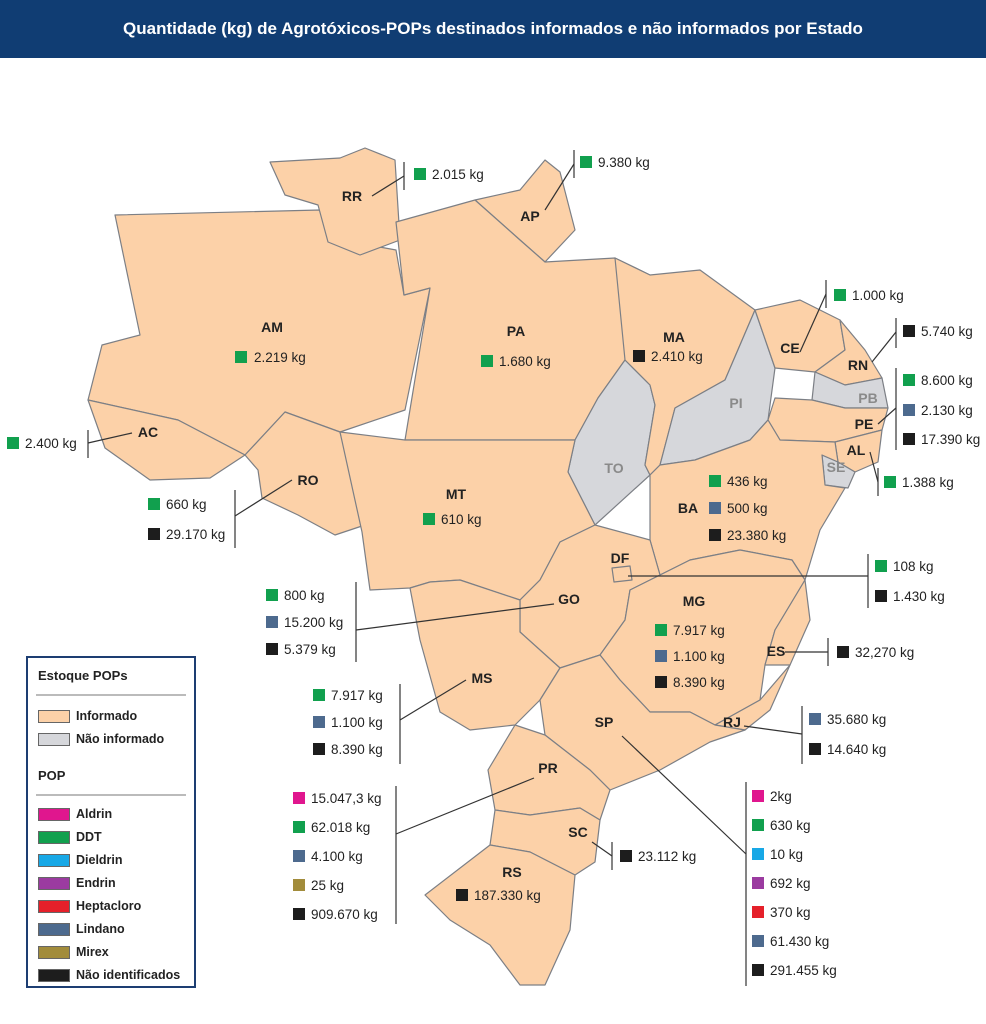  I want to click on swatch-sp-dieldrin, so click(758, 854).